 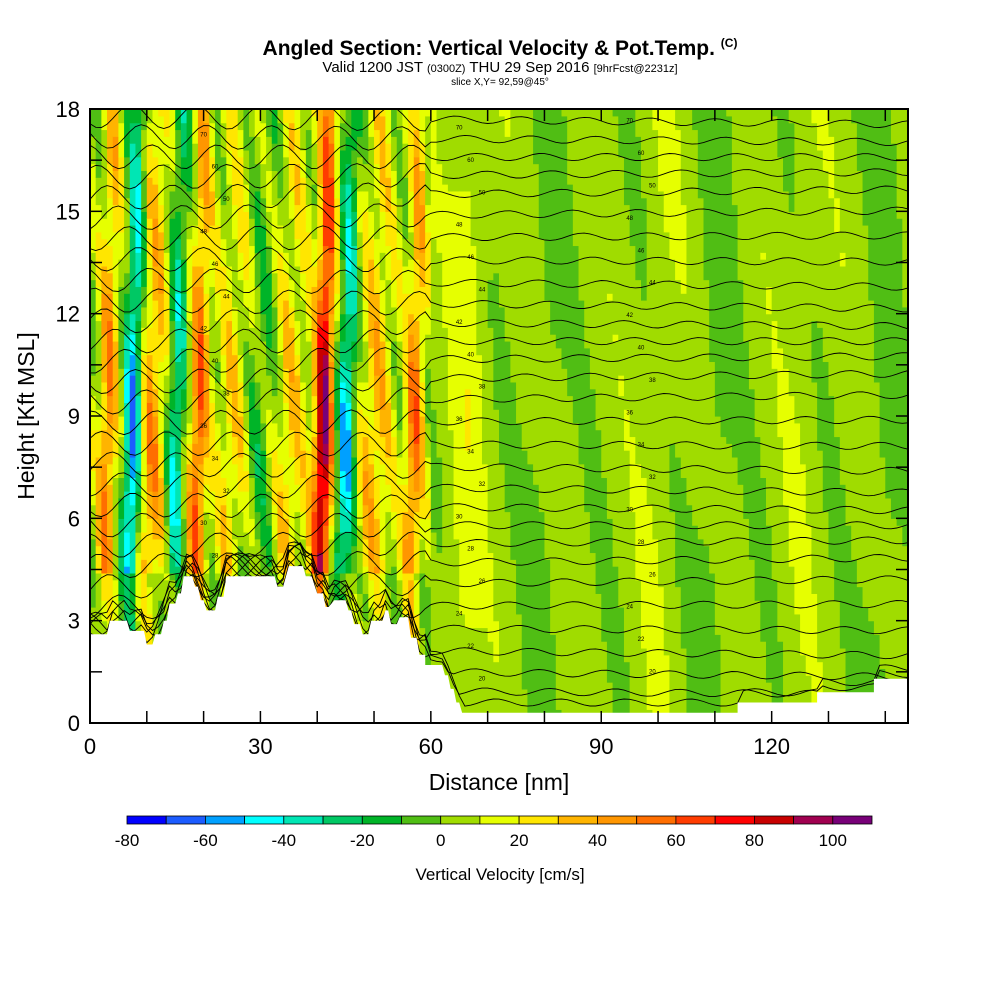 I want to click on theta-contour-label: 70, so click(x=203, y=135).